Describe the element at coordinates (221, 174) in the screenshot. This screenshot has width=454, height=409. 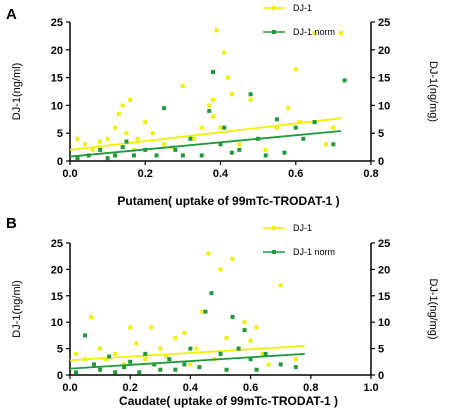
I see `x-tick-label: 0.4` at that location.